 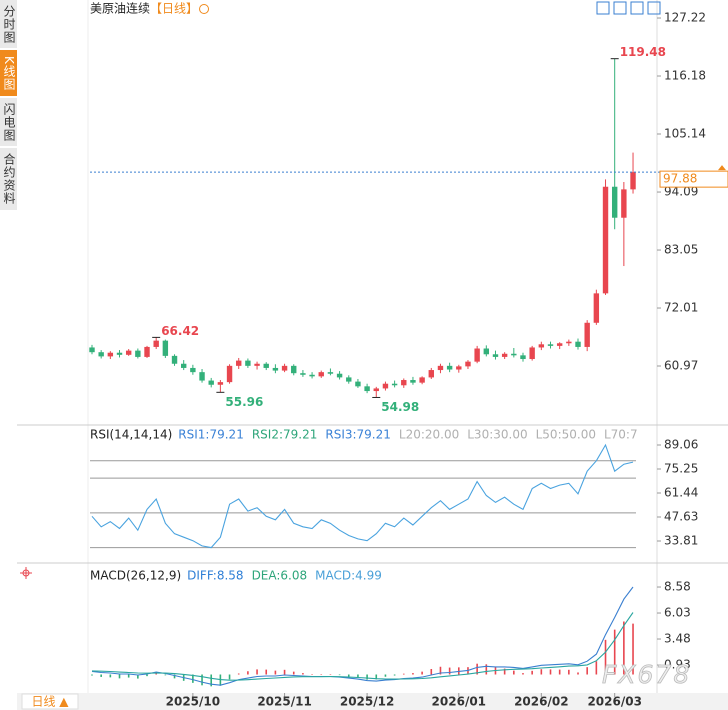 I want to click on y-tick-label: 89.06, so click(x=681, y=444).